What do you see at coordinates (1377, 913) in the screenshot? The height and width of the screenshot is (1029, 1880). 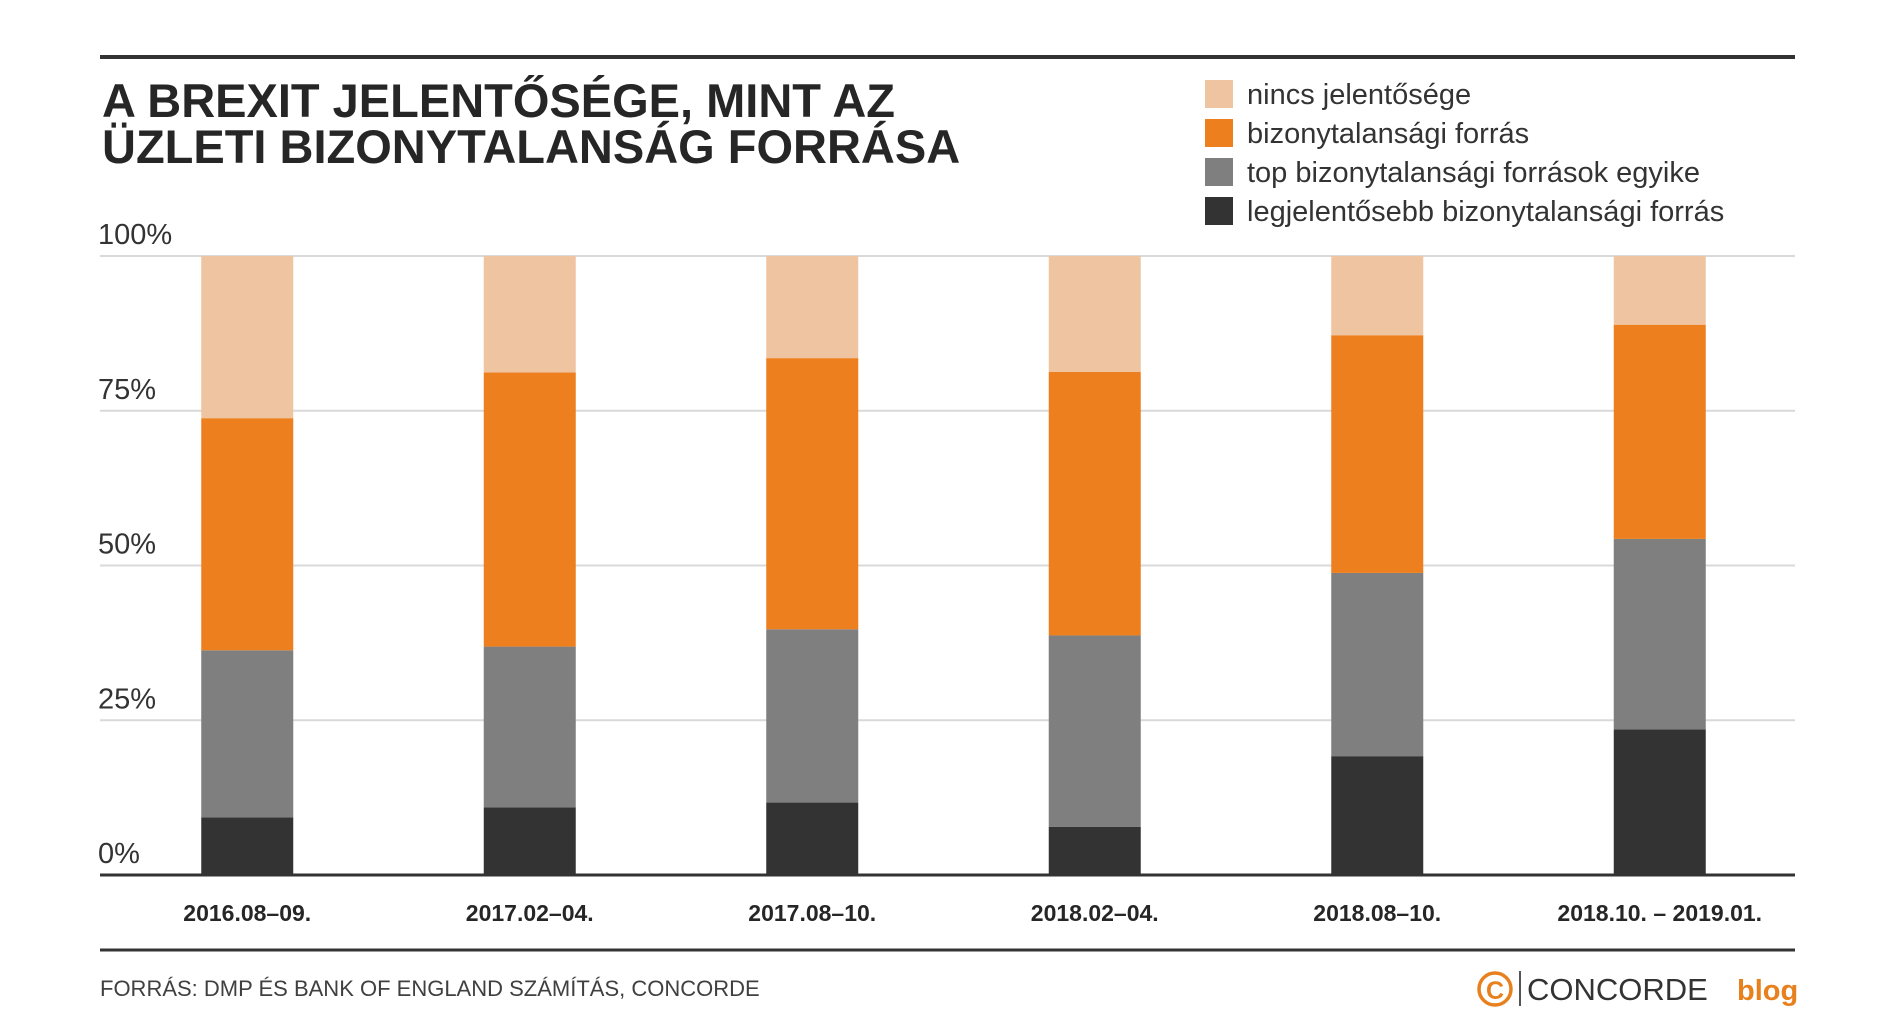 I see `x-tick-label: 2018.08–10.` at bounding box center [1377, 913].